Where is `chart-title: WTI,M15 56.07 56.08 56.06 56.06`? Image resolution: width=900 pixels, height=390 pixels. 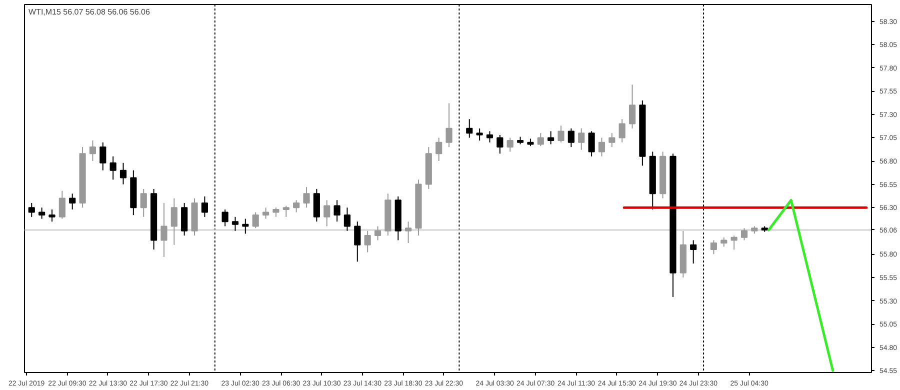
chart-title: WTI,M15 56.07 56.08 56.06 56.06 is located at coordinates (89, 12).